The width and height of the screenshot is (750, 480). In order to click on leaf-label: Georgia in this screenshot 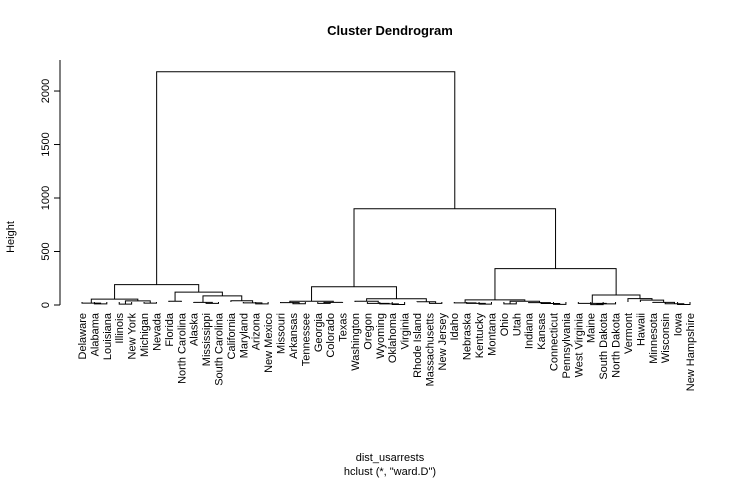, I will do `click(319, 332)`.